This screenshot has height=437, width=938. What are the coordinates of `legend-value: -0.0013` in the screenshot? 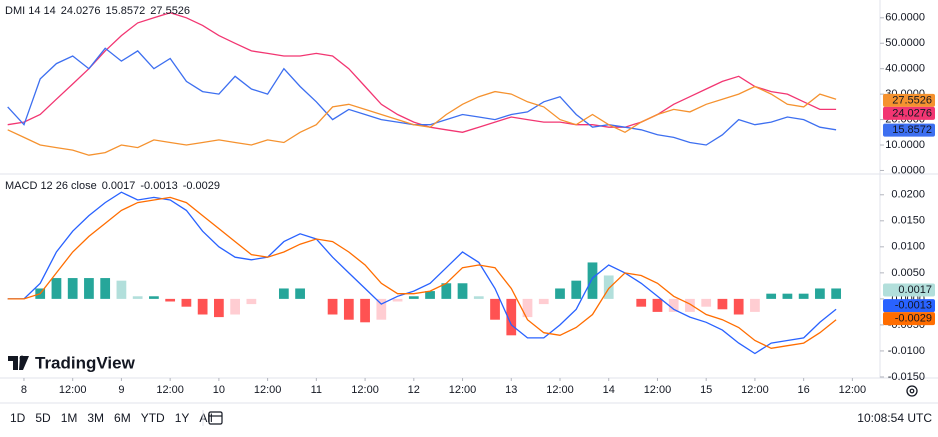 It's located at (158, 186).